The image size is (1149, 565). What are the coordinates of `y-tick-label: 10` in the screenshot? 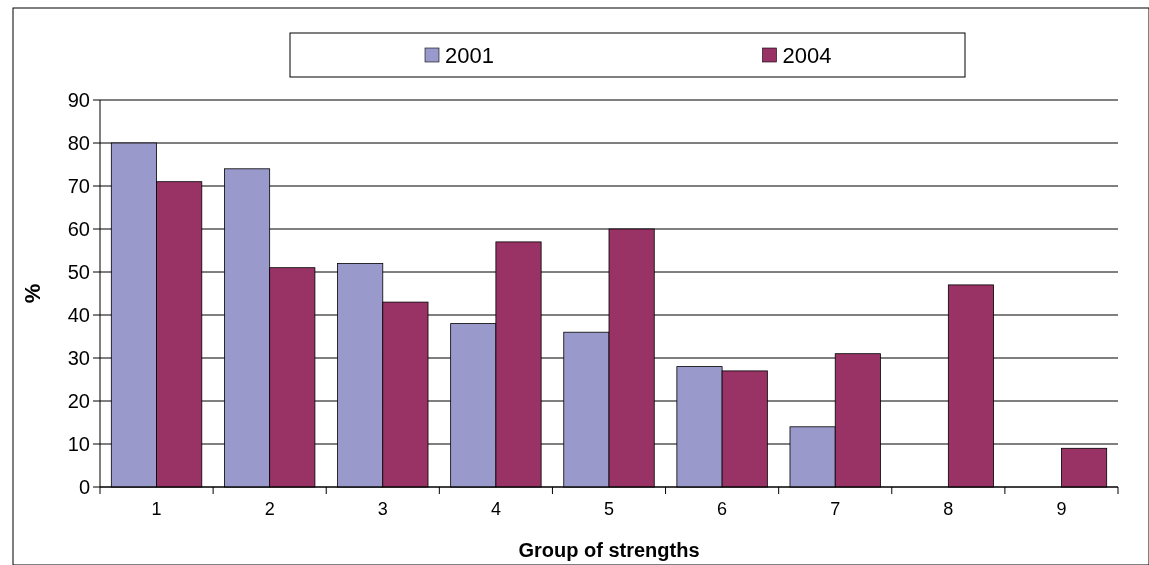 It's located at (78, 444).